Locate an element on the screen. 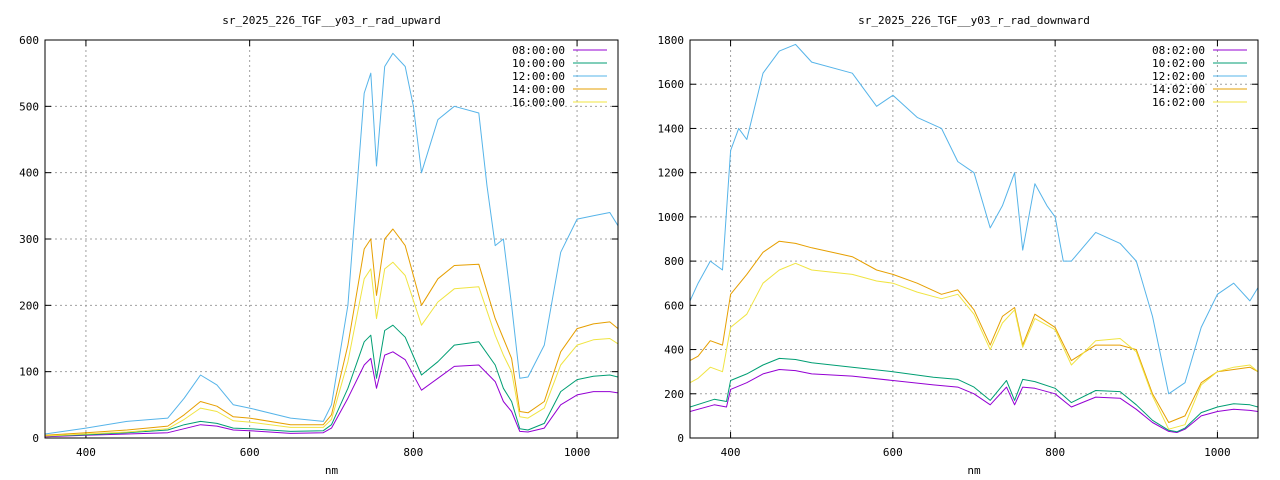 The image size is (1280, 480). y-tick-label: 500 is located at coordinates (29, 106).